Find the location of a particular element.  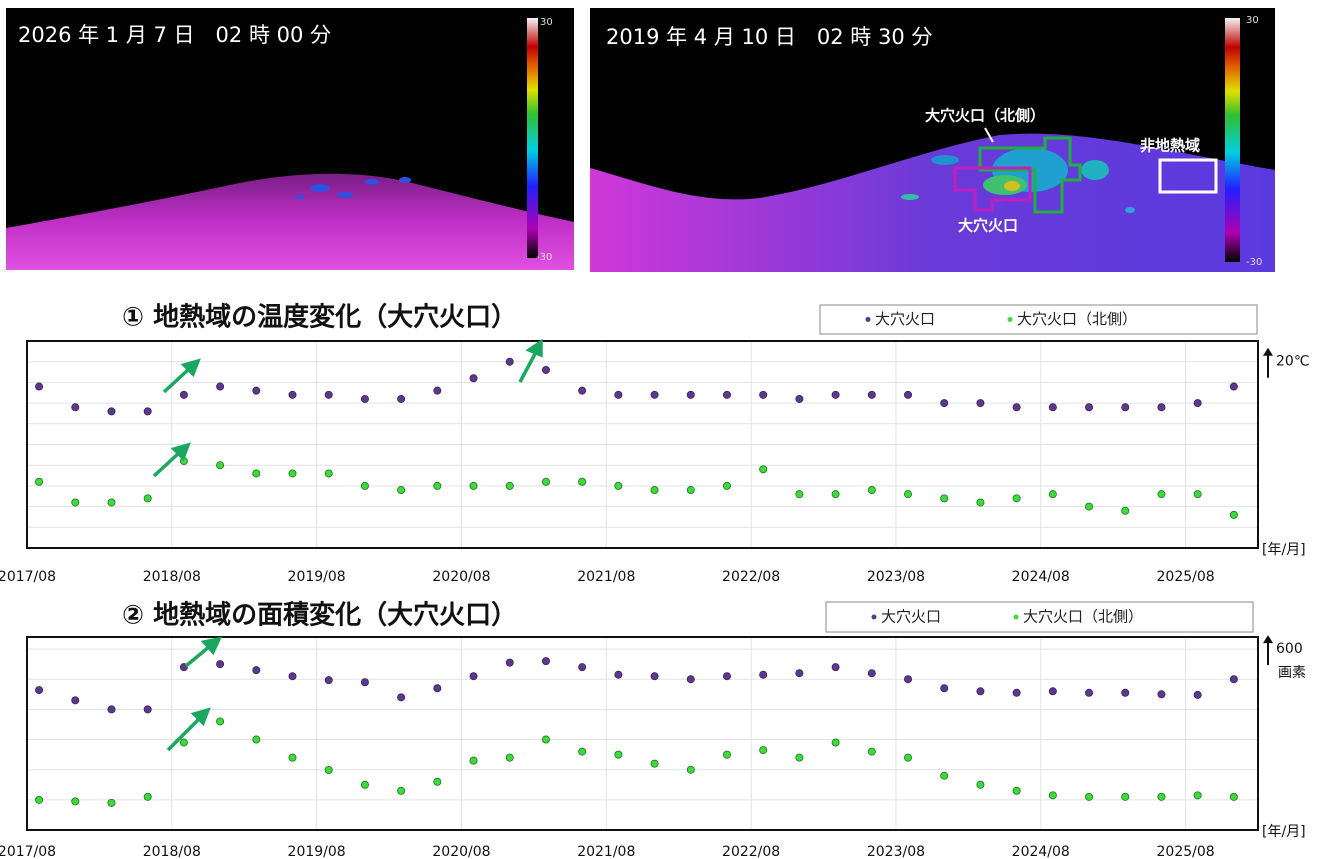

color-bar is located at coordinates (532, 138).